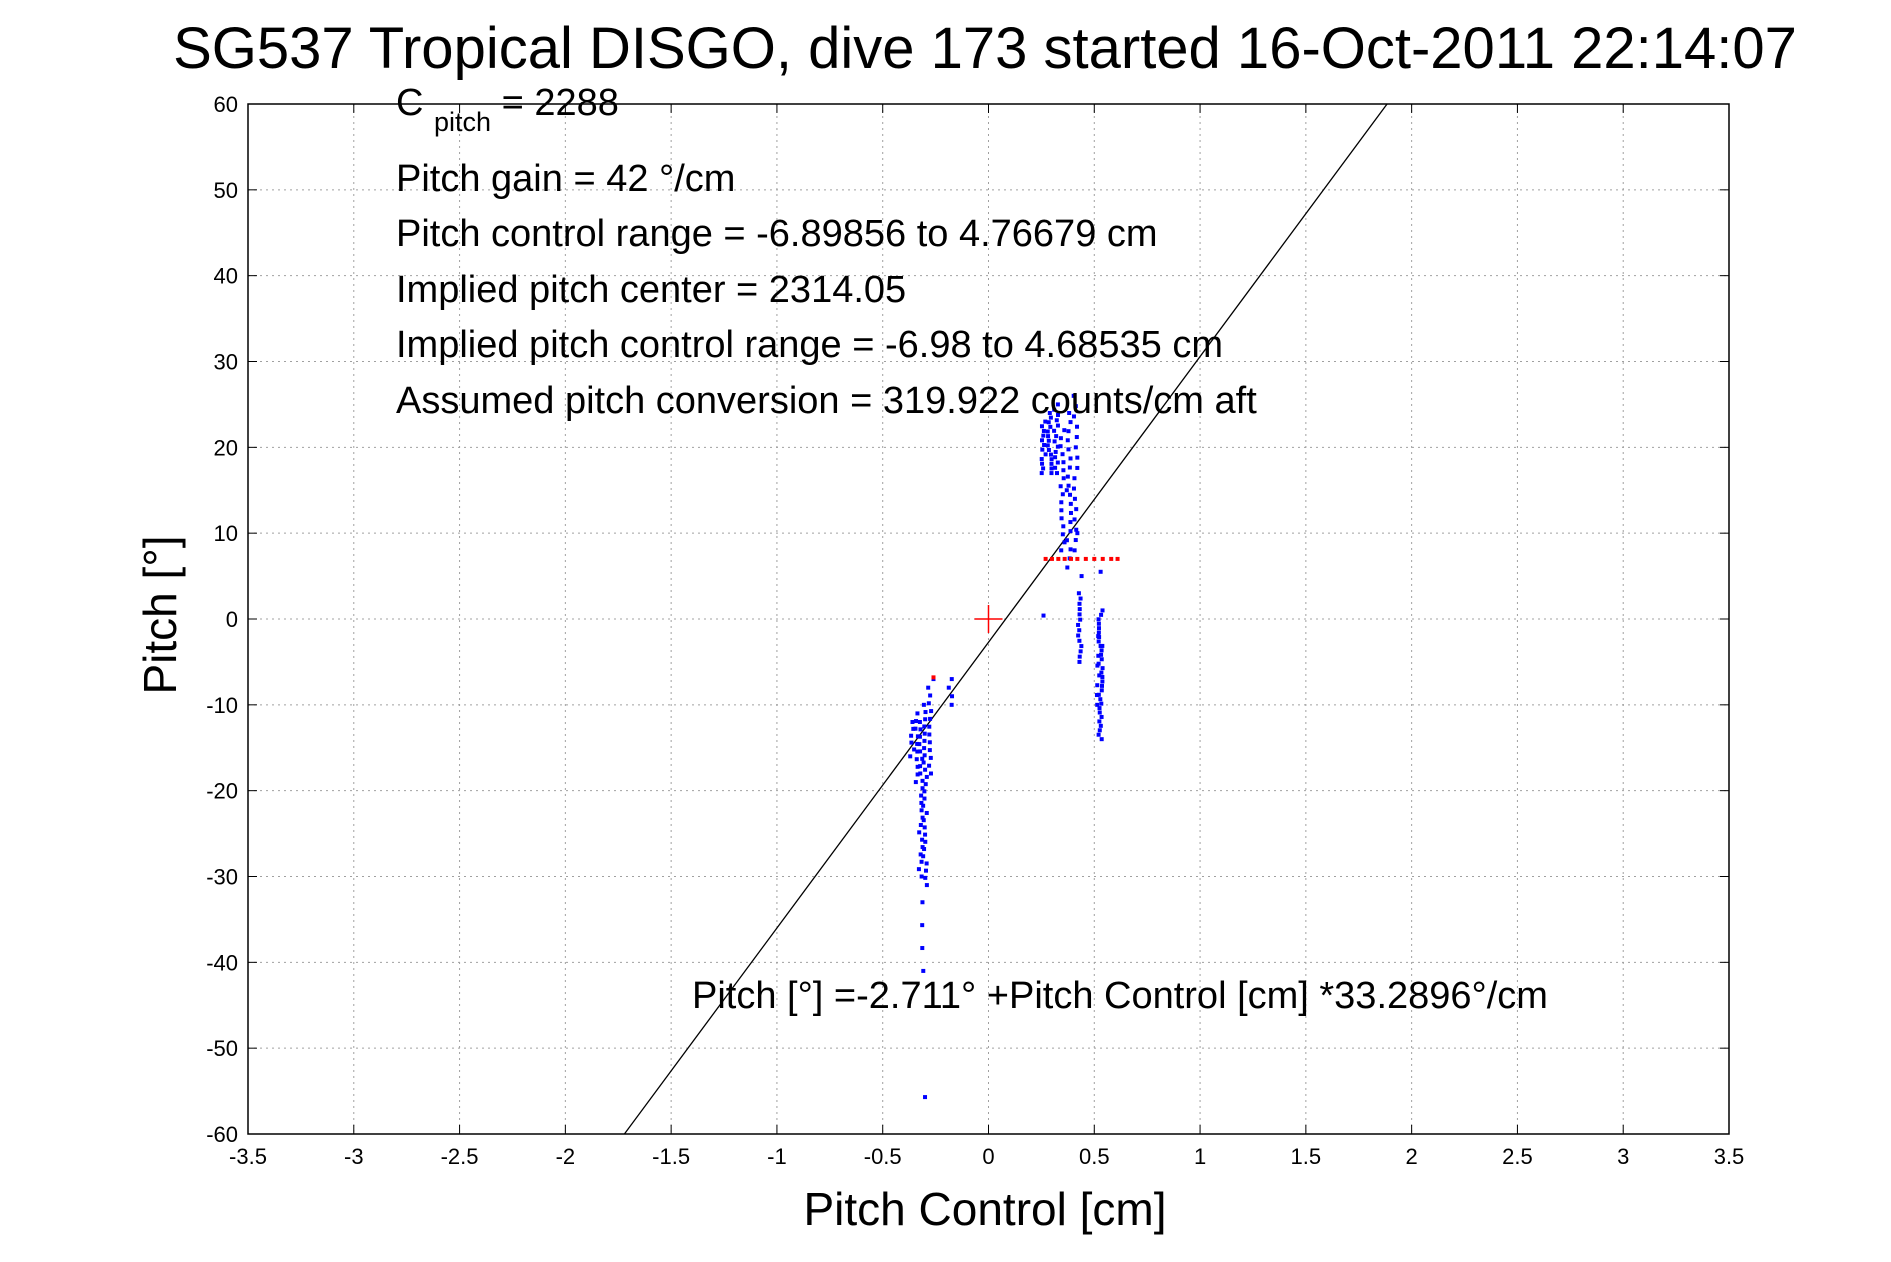  What do you see at coordinates (1014, 746) in the screenshot?
I see `data-points` at bounding box center [1014, 746].